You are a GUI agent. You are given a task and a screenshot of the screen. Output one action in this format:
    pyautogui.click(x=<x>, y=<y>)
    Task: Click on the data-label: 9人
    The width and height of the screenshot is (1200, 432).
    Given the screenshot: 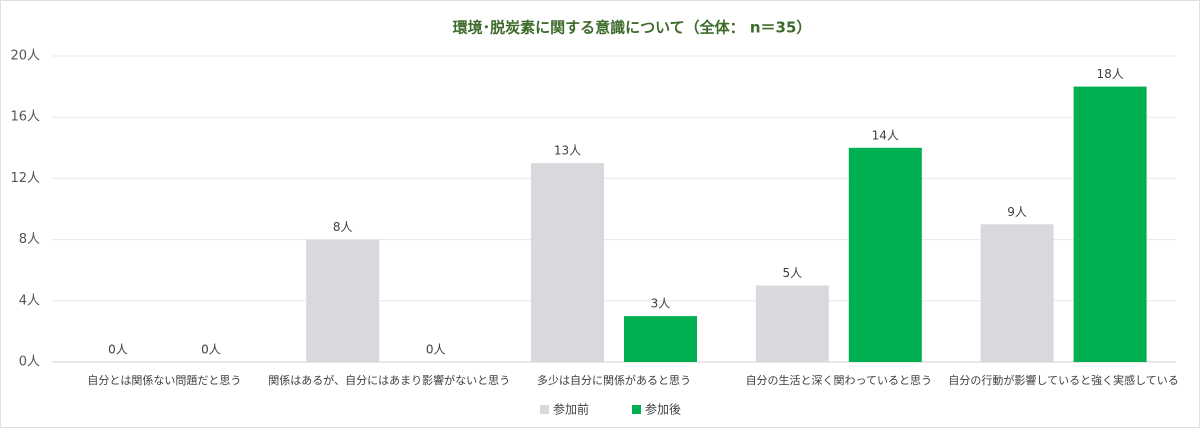 What is the action you would take?
    pyautogui.click(x=1017, y=212)
    